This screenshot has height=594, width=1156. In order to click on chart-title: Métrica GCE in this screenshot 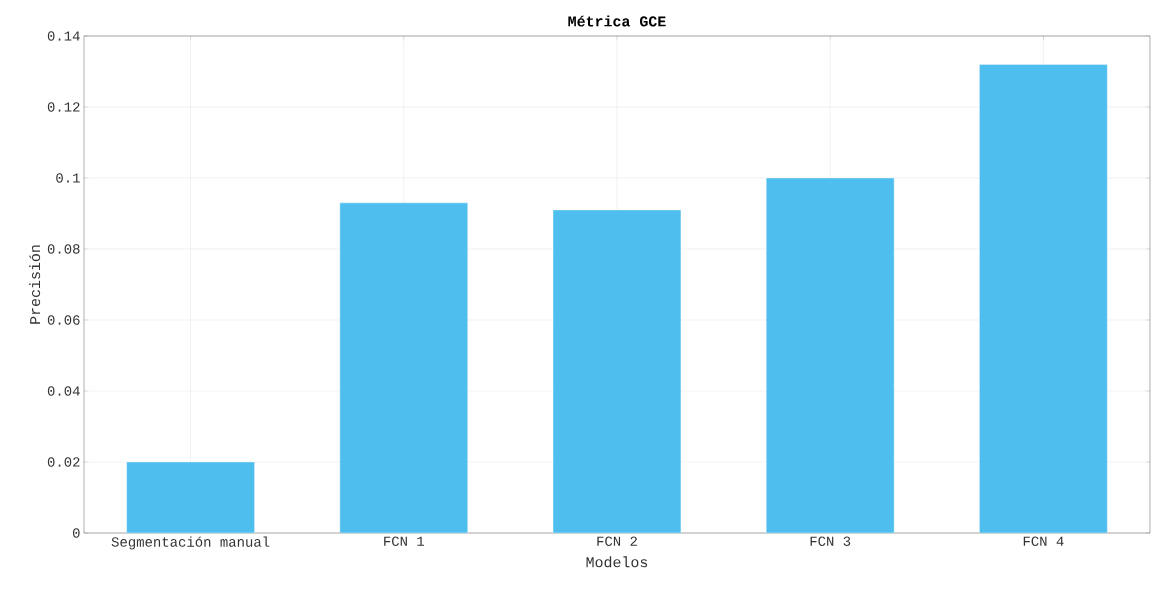, I will do `click(617, 21)`.